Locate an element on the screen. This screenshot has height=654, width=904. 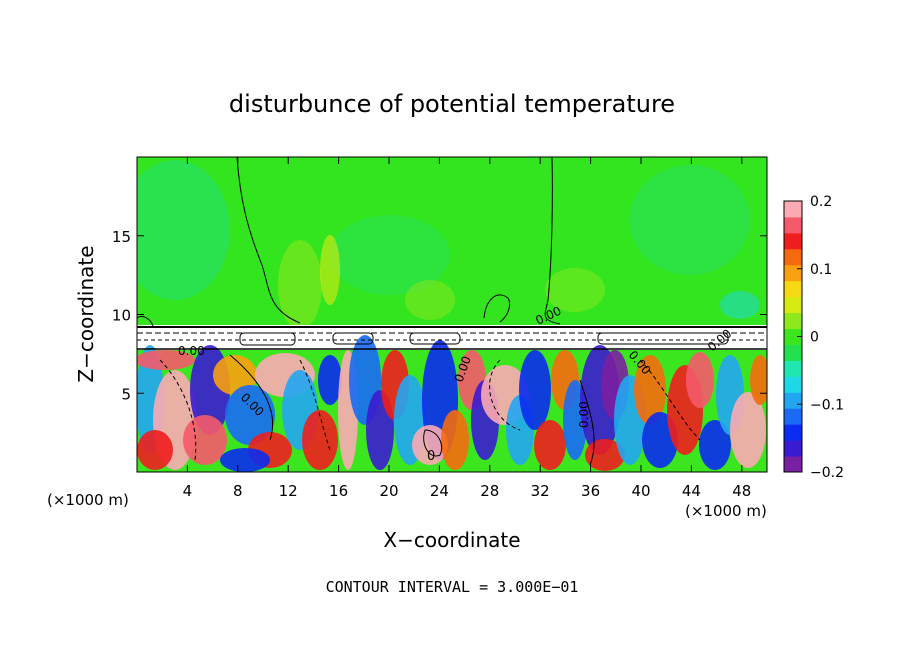
x-tick-label: 8 is located at coordinates (238, 491).